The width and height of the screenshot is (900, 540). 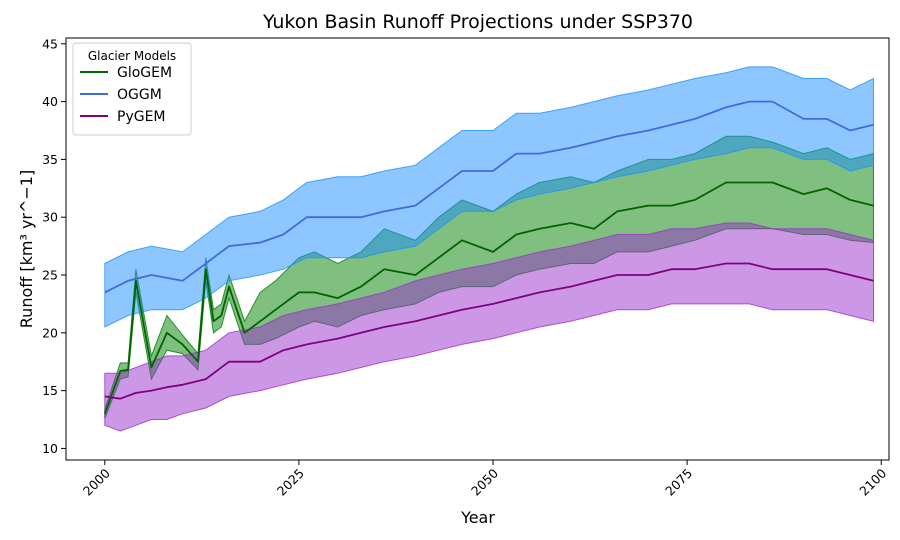 I want to click on y-tick-label: 10, so click(x=50, y=448).